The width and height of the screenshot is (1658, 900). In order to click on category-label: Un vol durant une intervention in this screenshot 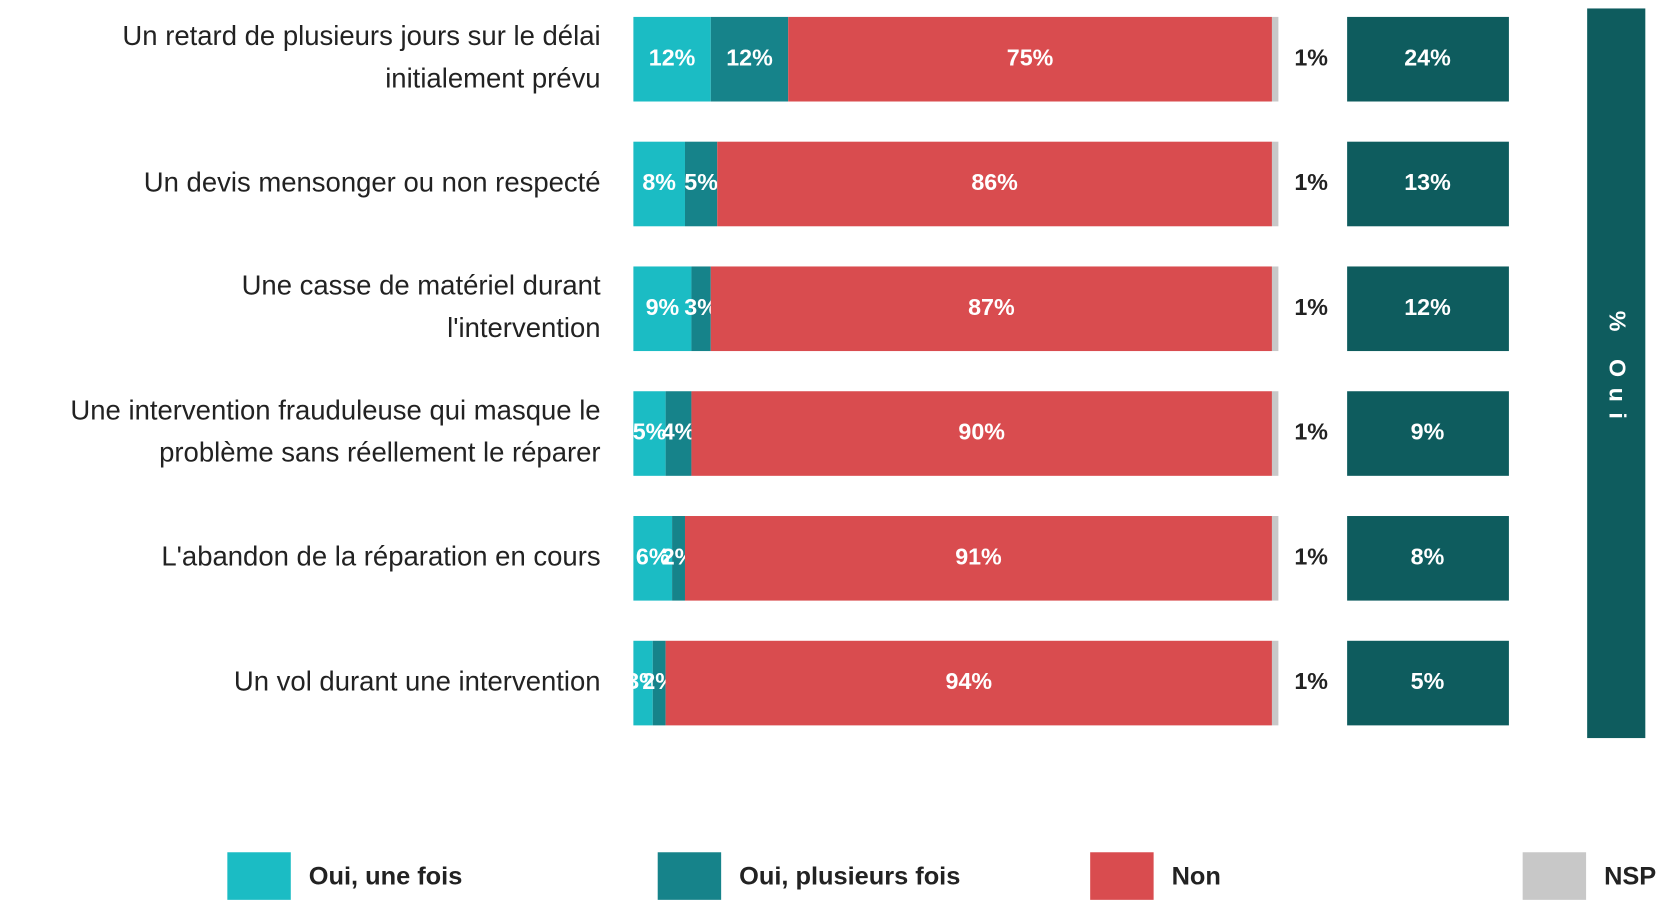, I will do `click(417, 680)`.